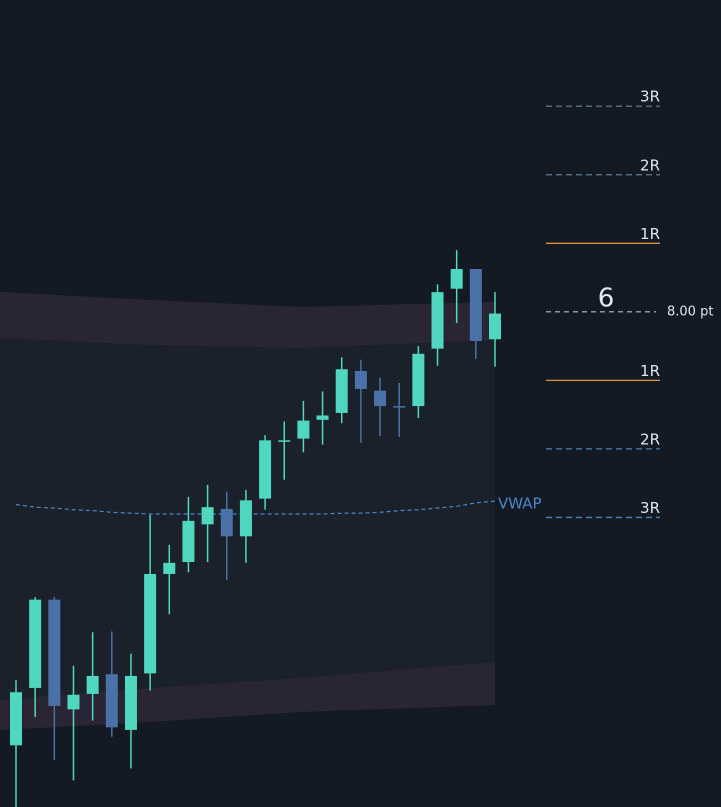 This screenshot has width=721, height=807. What do you see at coordinates (606, 298) in the screenshot?
I see `entry-annotation: 6` at bounding box center [606, 298].